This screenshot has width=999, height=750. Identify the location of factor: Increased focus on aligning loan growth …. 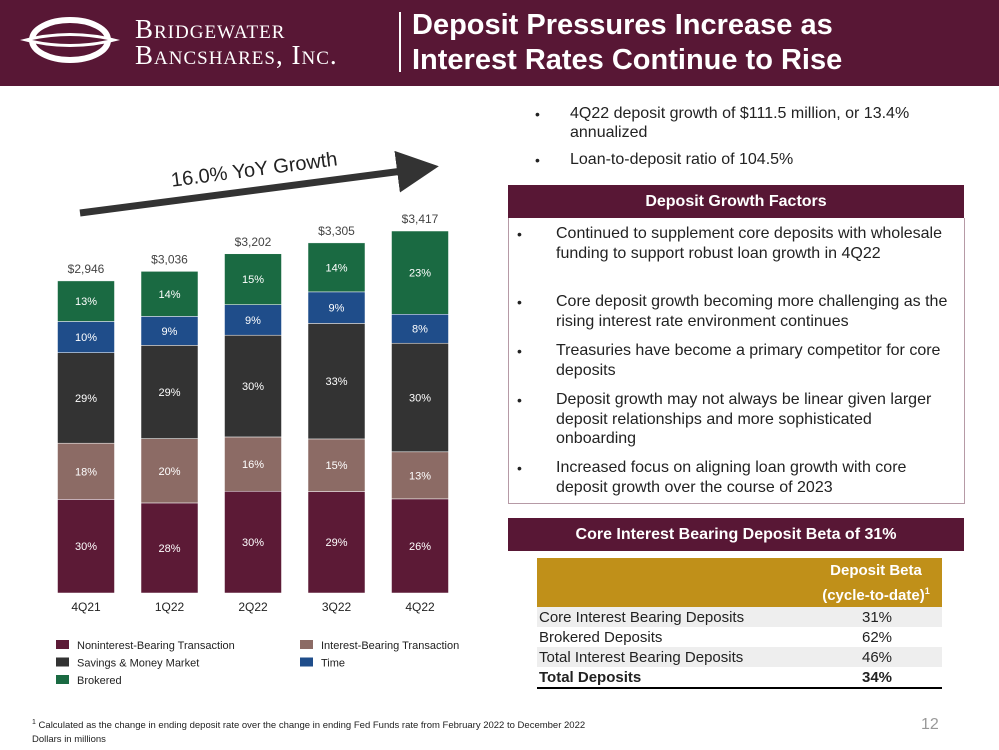
(731, 477).